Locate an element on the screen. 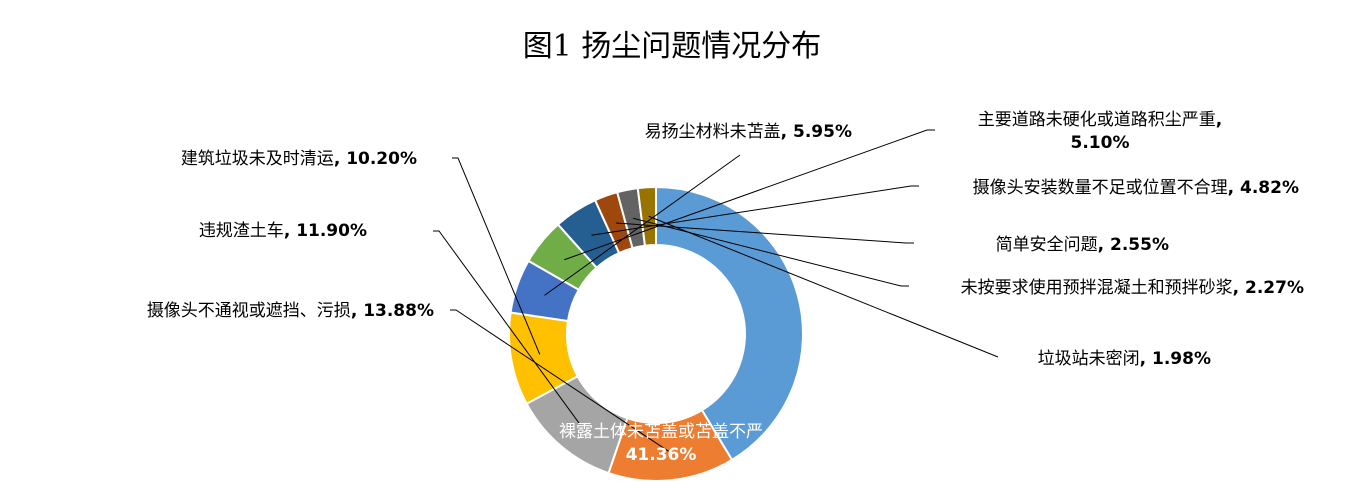  data-label-value-7: , 2.55% is located at coordinates (1133, 245).